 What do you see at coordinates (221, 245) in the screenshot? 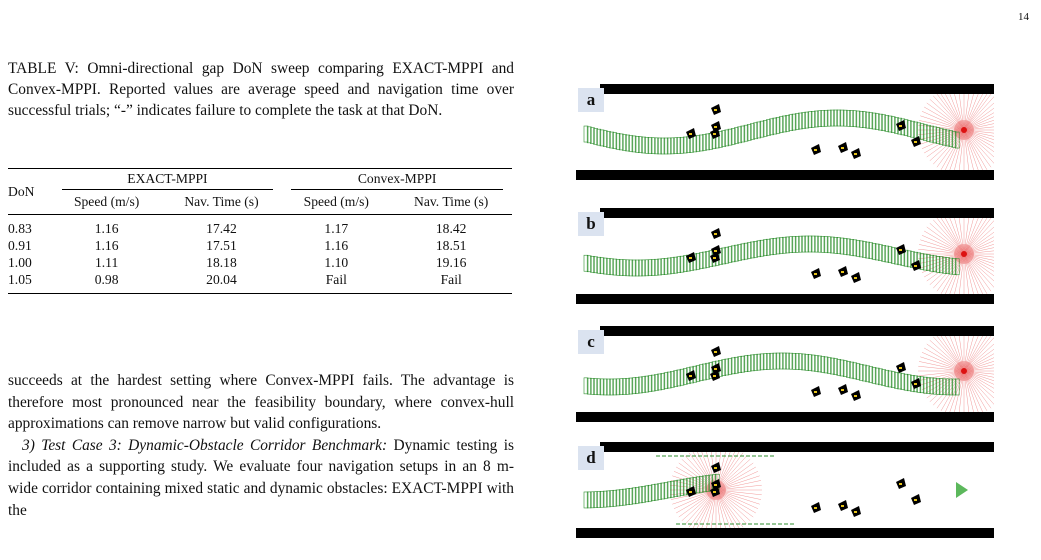
I see `cell-exact-navtime: 17.51` at bounding box center [221, 245].